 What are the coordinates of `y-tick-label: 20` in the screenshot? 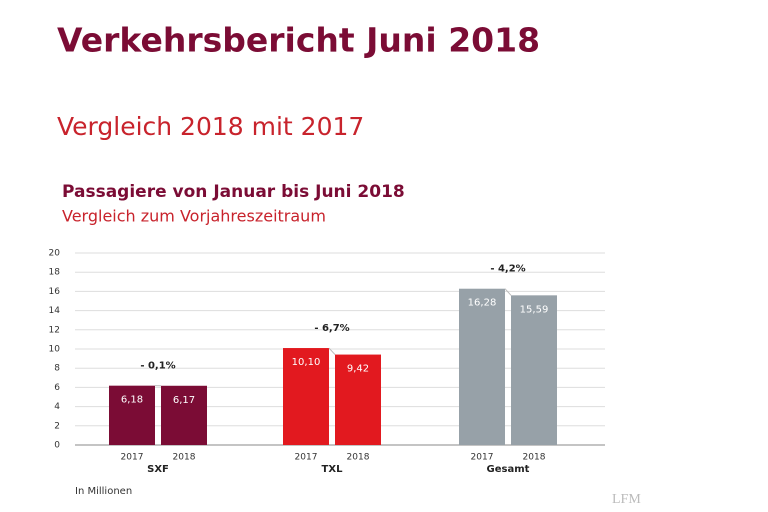 It's located at (55, 254).